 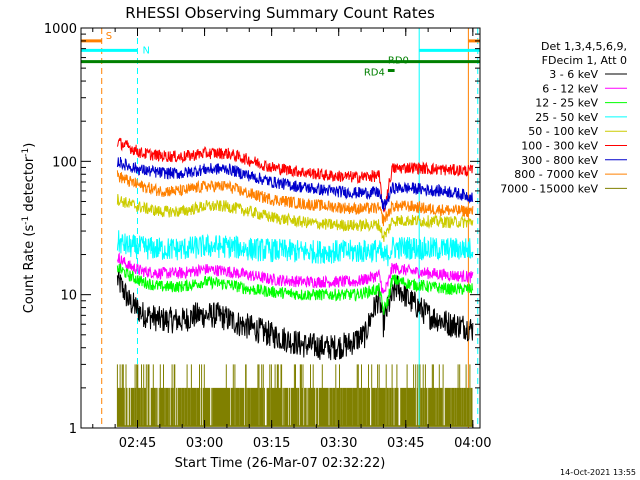 I want to click on legend-header-line-2: FDecim 1, Att 0, so click(x=584, y=60).